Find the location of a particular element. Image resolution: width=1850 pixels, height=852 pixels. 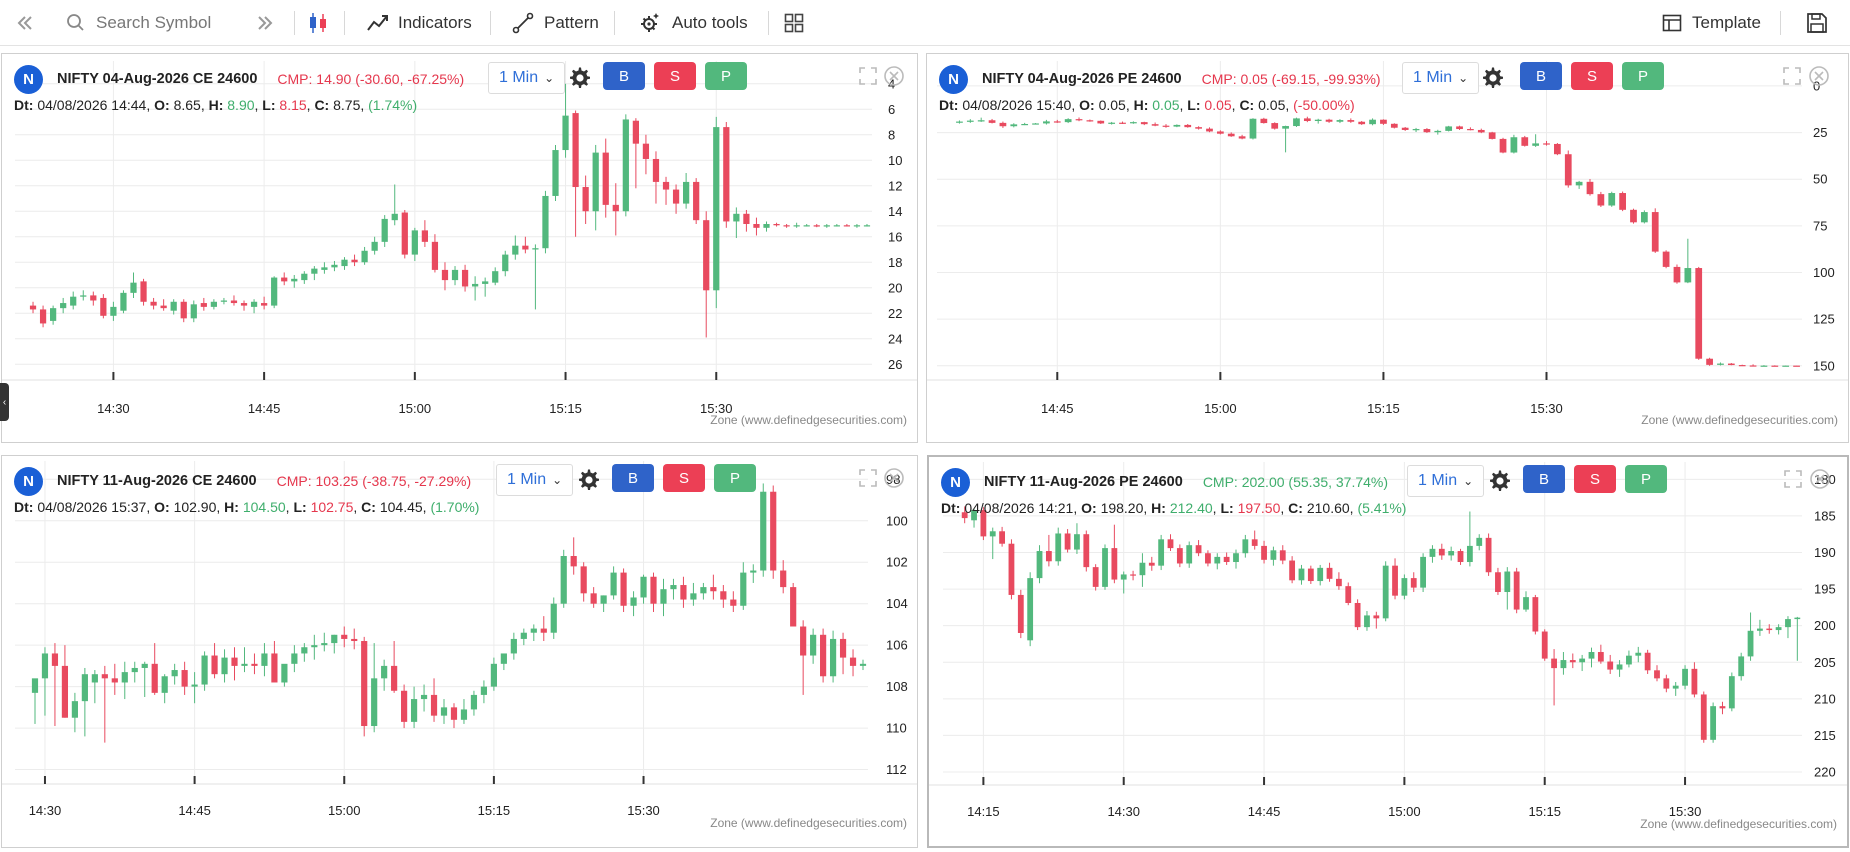

symbol-search is located at coordinates (156, 23).